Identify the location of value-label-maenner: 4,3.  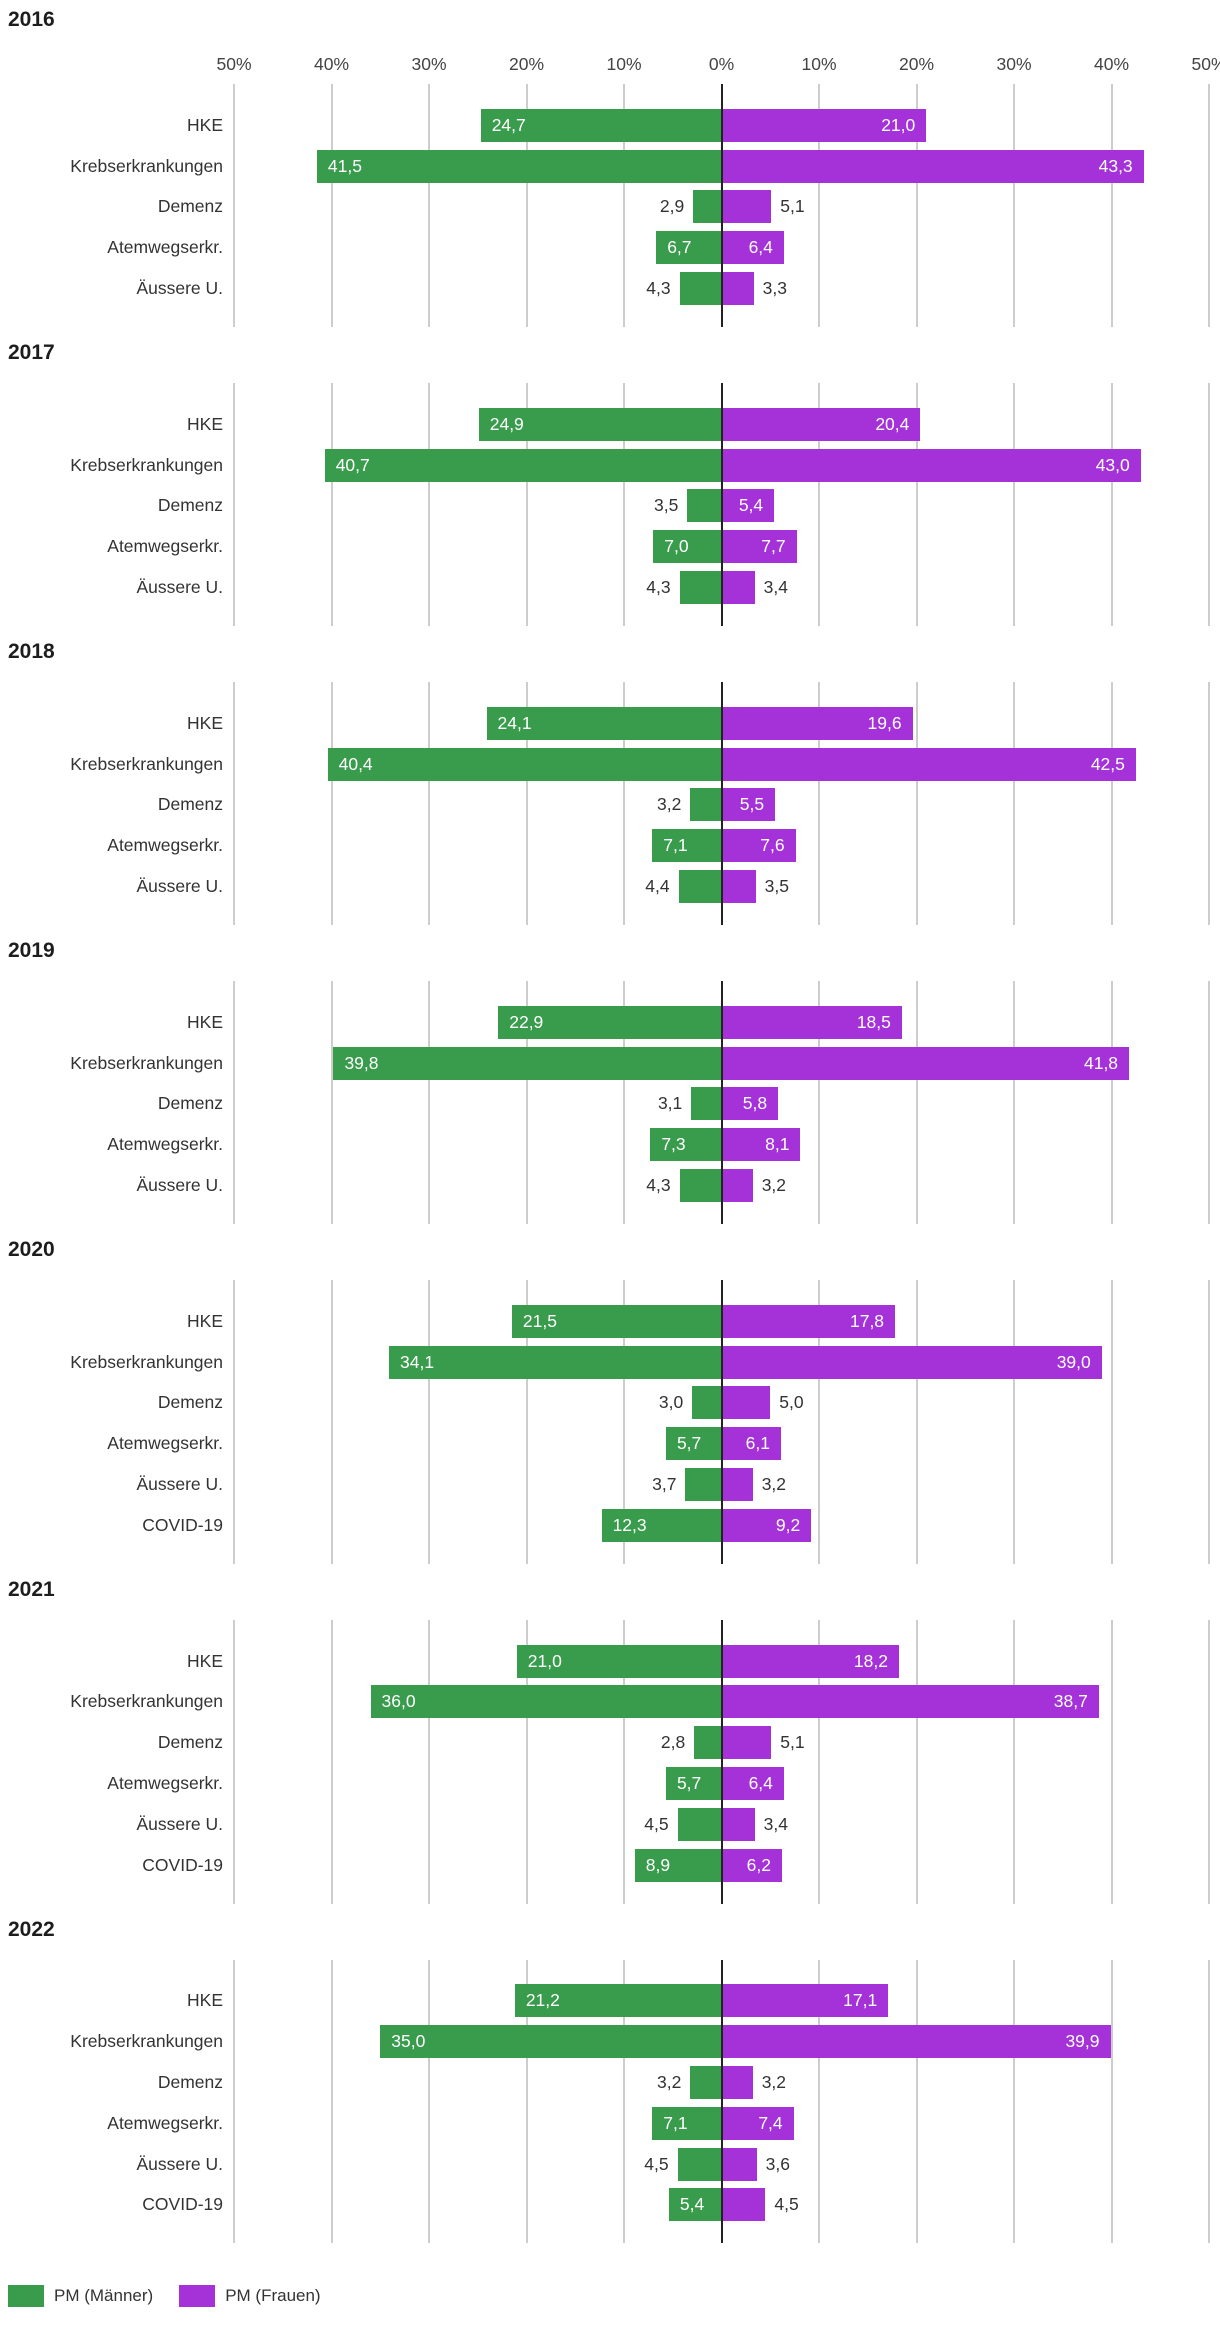
(658, 587).